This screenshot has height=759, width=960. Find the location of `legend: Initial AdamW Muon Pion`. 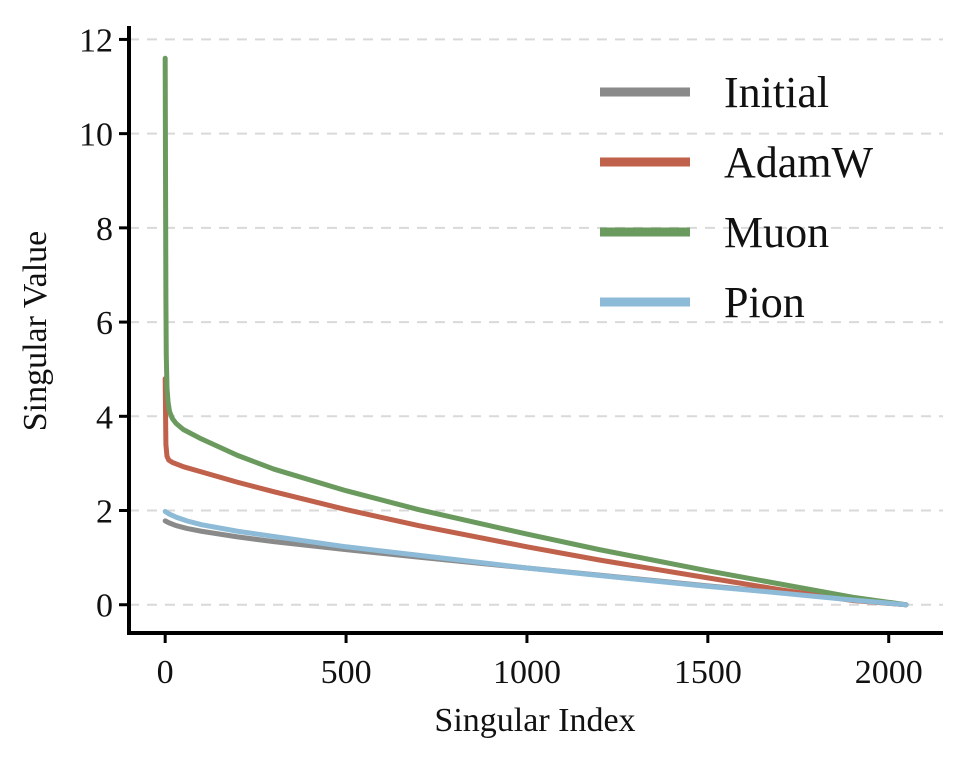

legend: Initial AdamW Muon Pion is located at coordinates (737, 197).